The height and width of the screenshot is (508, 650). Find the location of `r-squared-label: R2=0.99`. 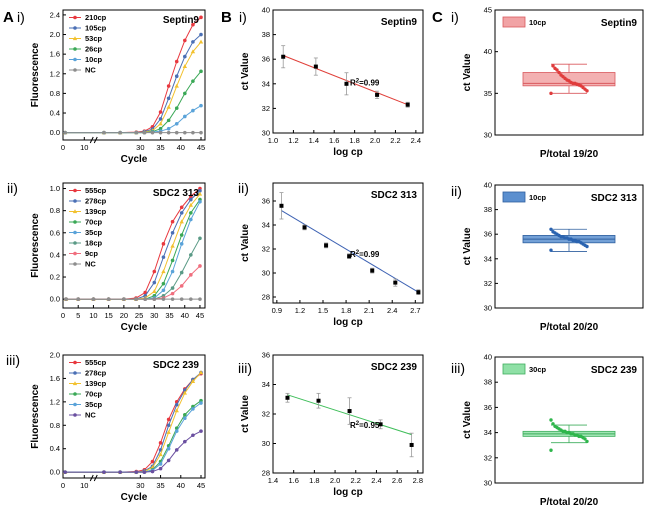

r-squared-label: R2=0.99 is located at coordinates (365, 83).